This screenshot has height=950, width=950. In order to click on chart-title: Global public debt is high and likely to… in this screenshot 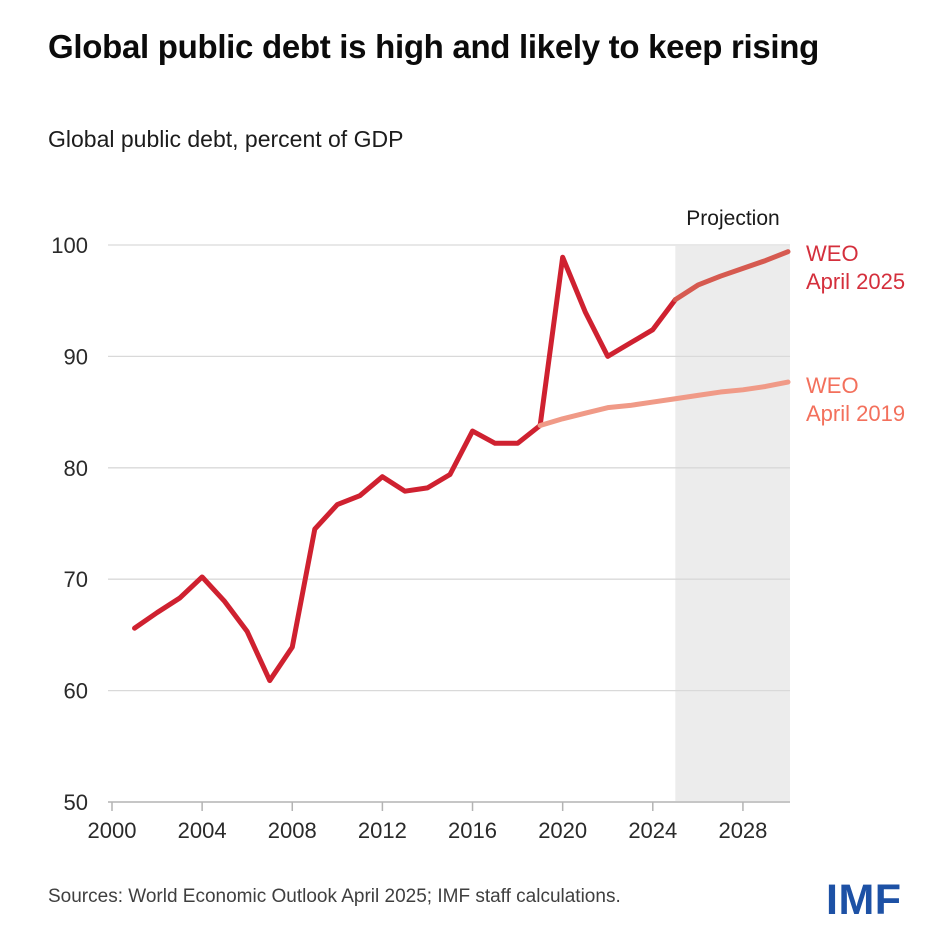, I will do `click(434, 46)`.